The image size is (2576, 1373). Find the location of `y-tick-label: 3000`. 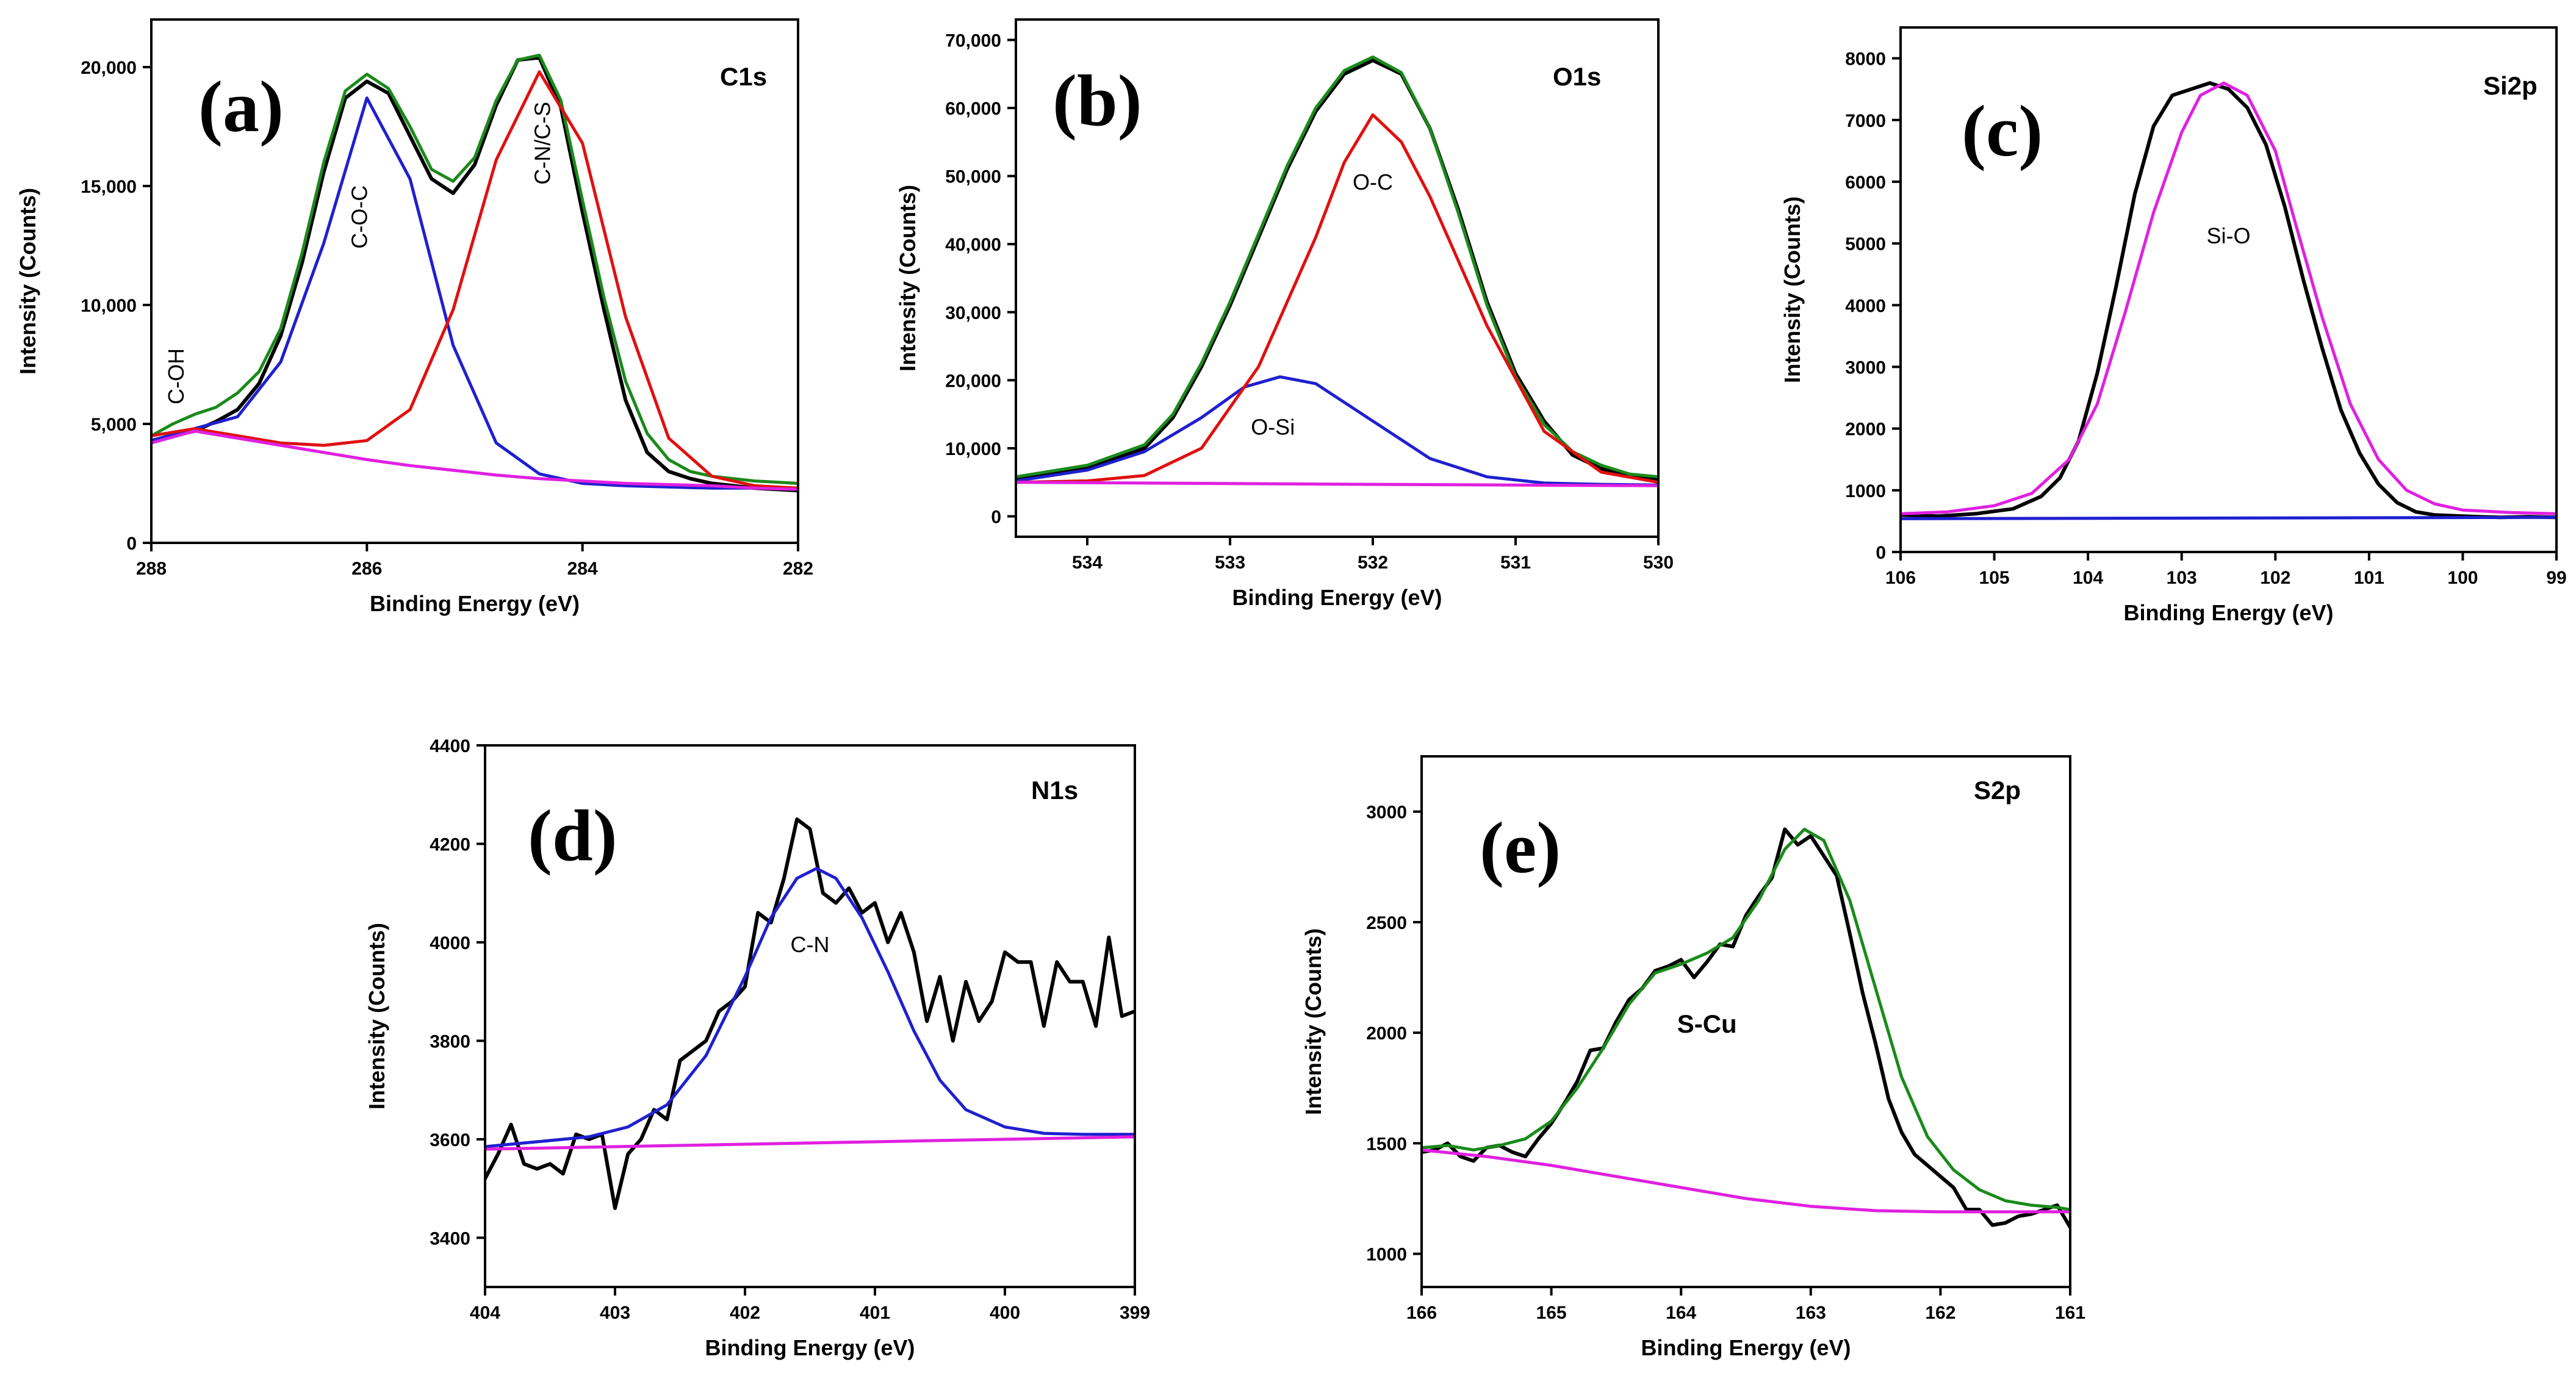

y-tick-label: 3000 is located at coordinates (1386, 813).